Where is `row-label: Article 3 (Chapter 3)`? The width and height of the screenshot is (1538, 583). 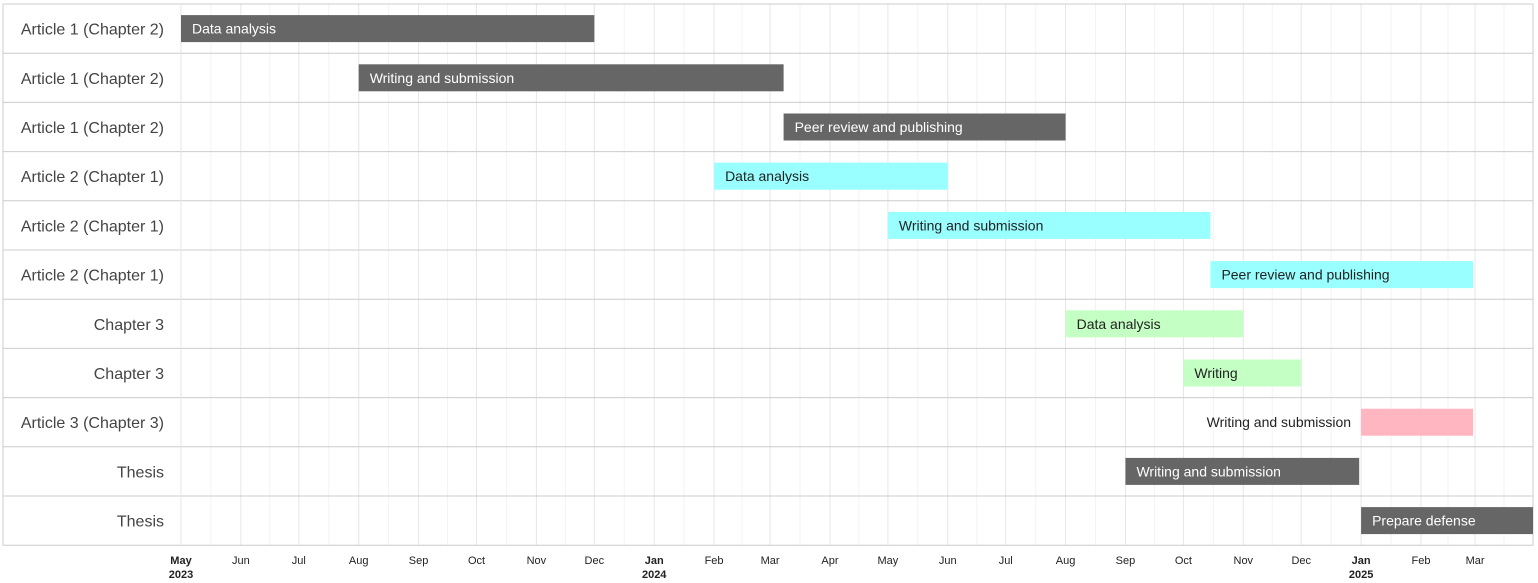 row-label: Article 3 (Chapter 3) is located at coordinates (92, 423).